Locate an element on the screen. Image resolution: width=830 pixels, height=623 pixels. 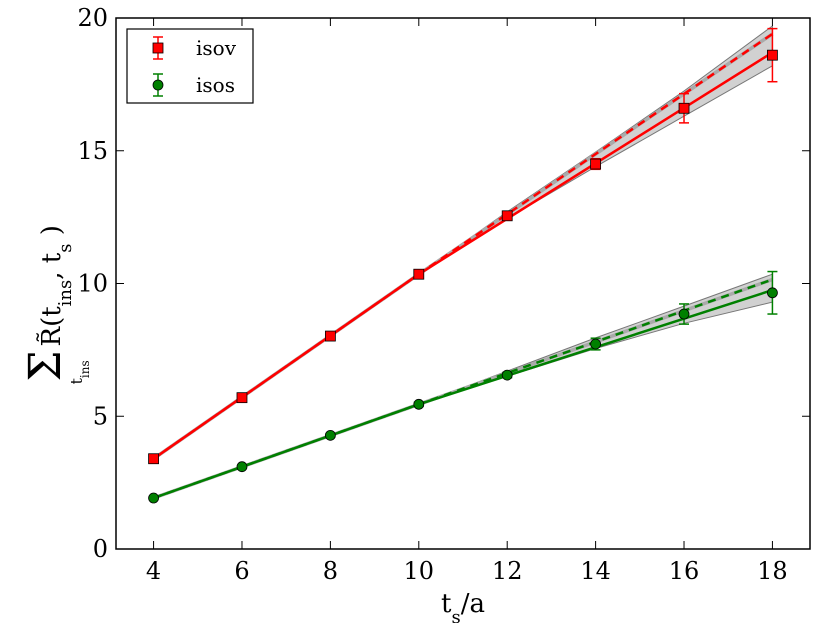
legend-label-isov: isov is located at coordinates (216, 48).